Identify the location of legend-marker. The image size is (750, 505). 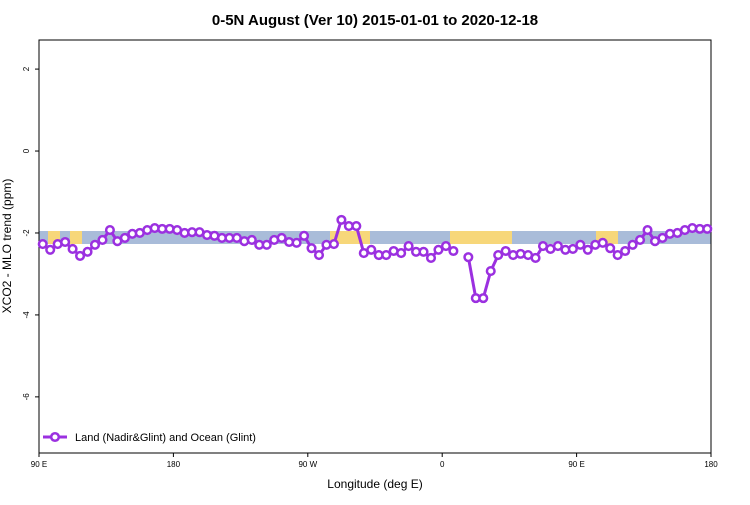
(55, 437).